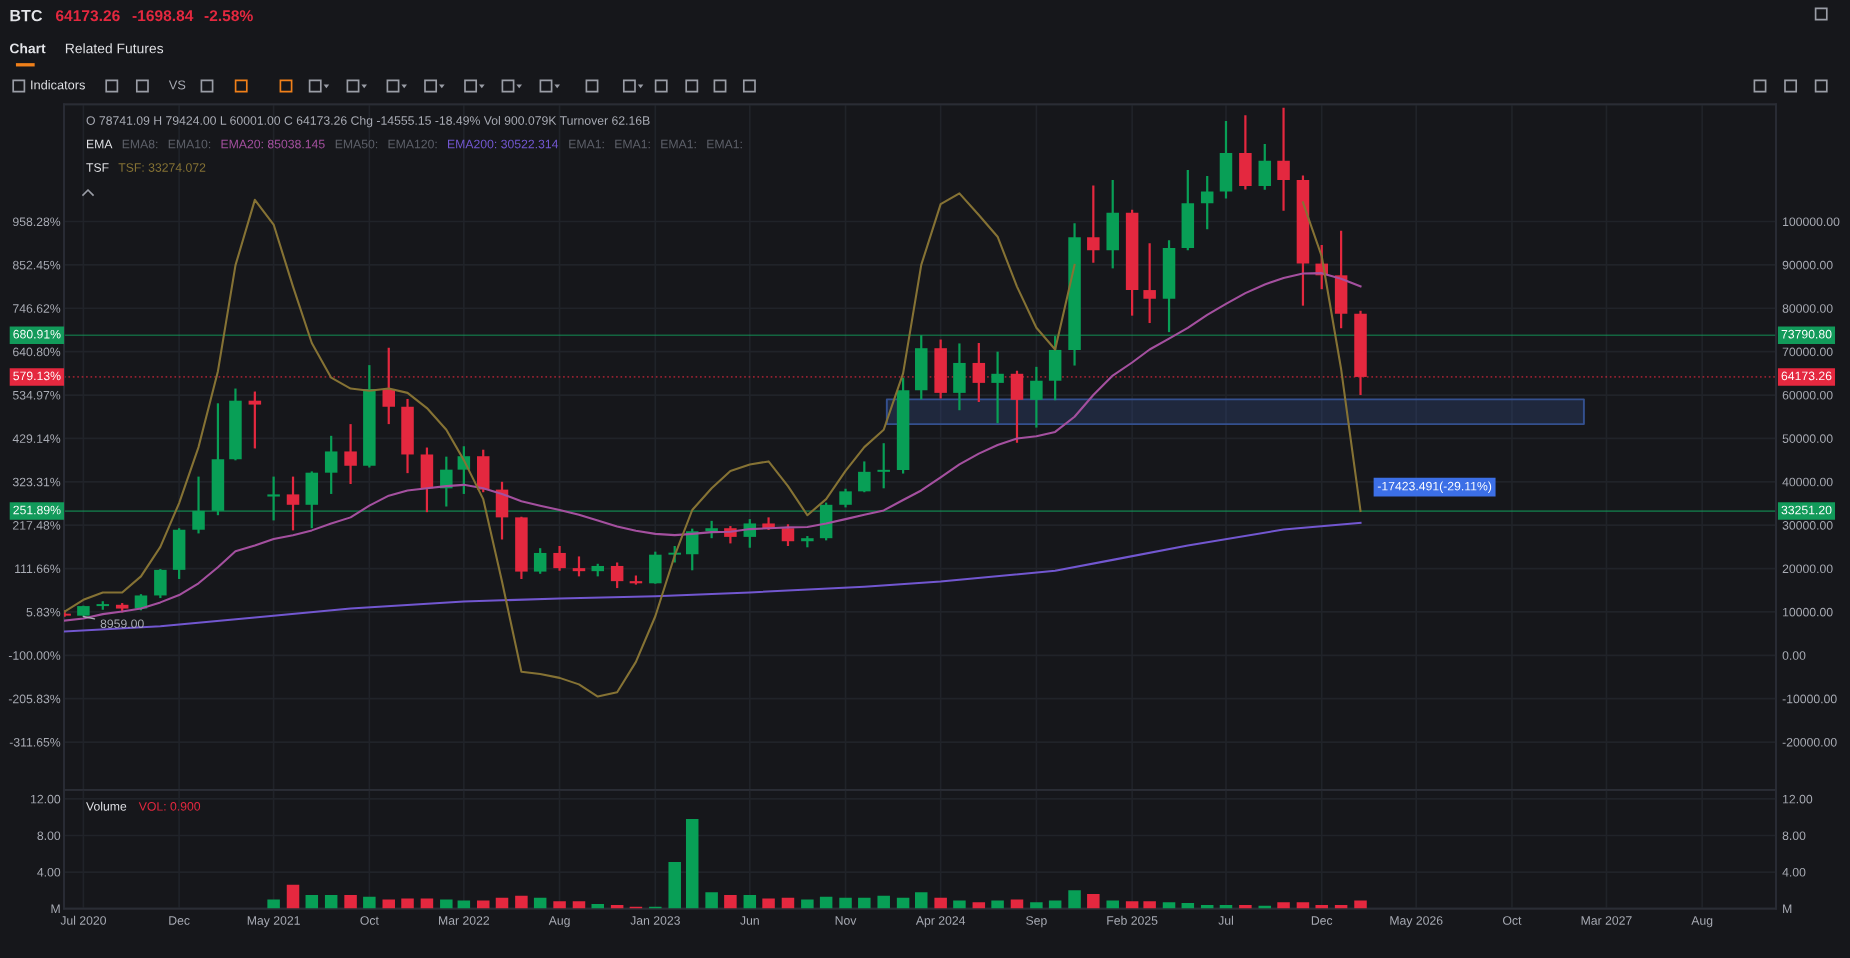  I want to click on text: BTC, so click(26, 15).